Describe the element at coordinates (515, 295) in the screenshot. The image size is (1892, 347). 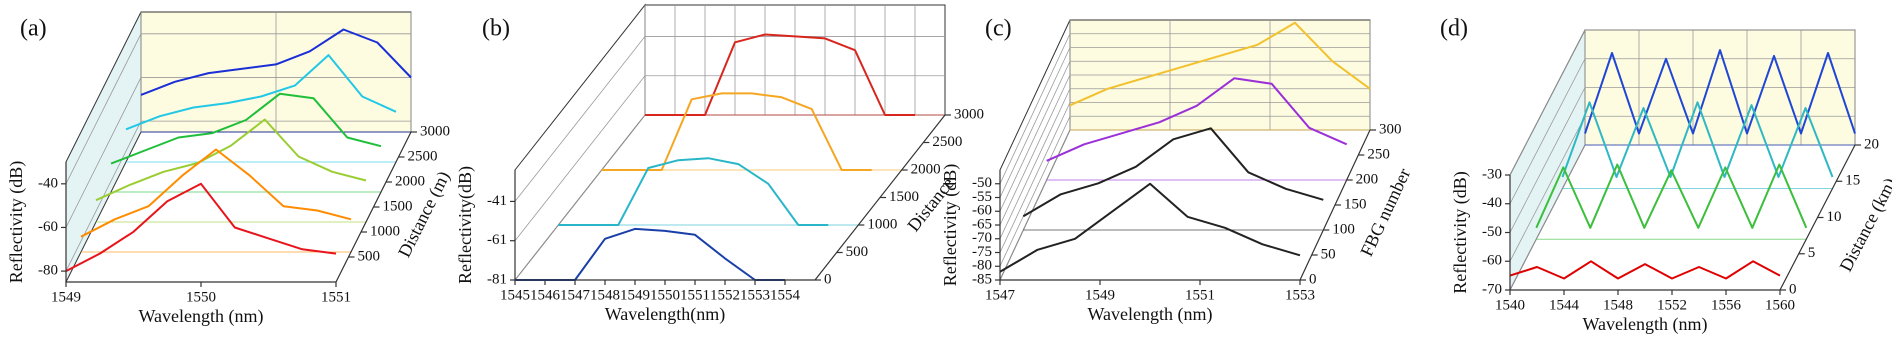
I see `x-tick-label: 1545` at that location.